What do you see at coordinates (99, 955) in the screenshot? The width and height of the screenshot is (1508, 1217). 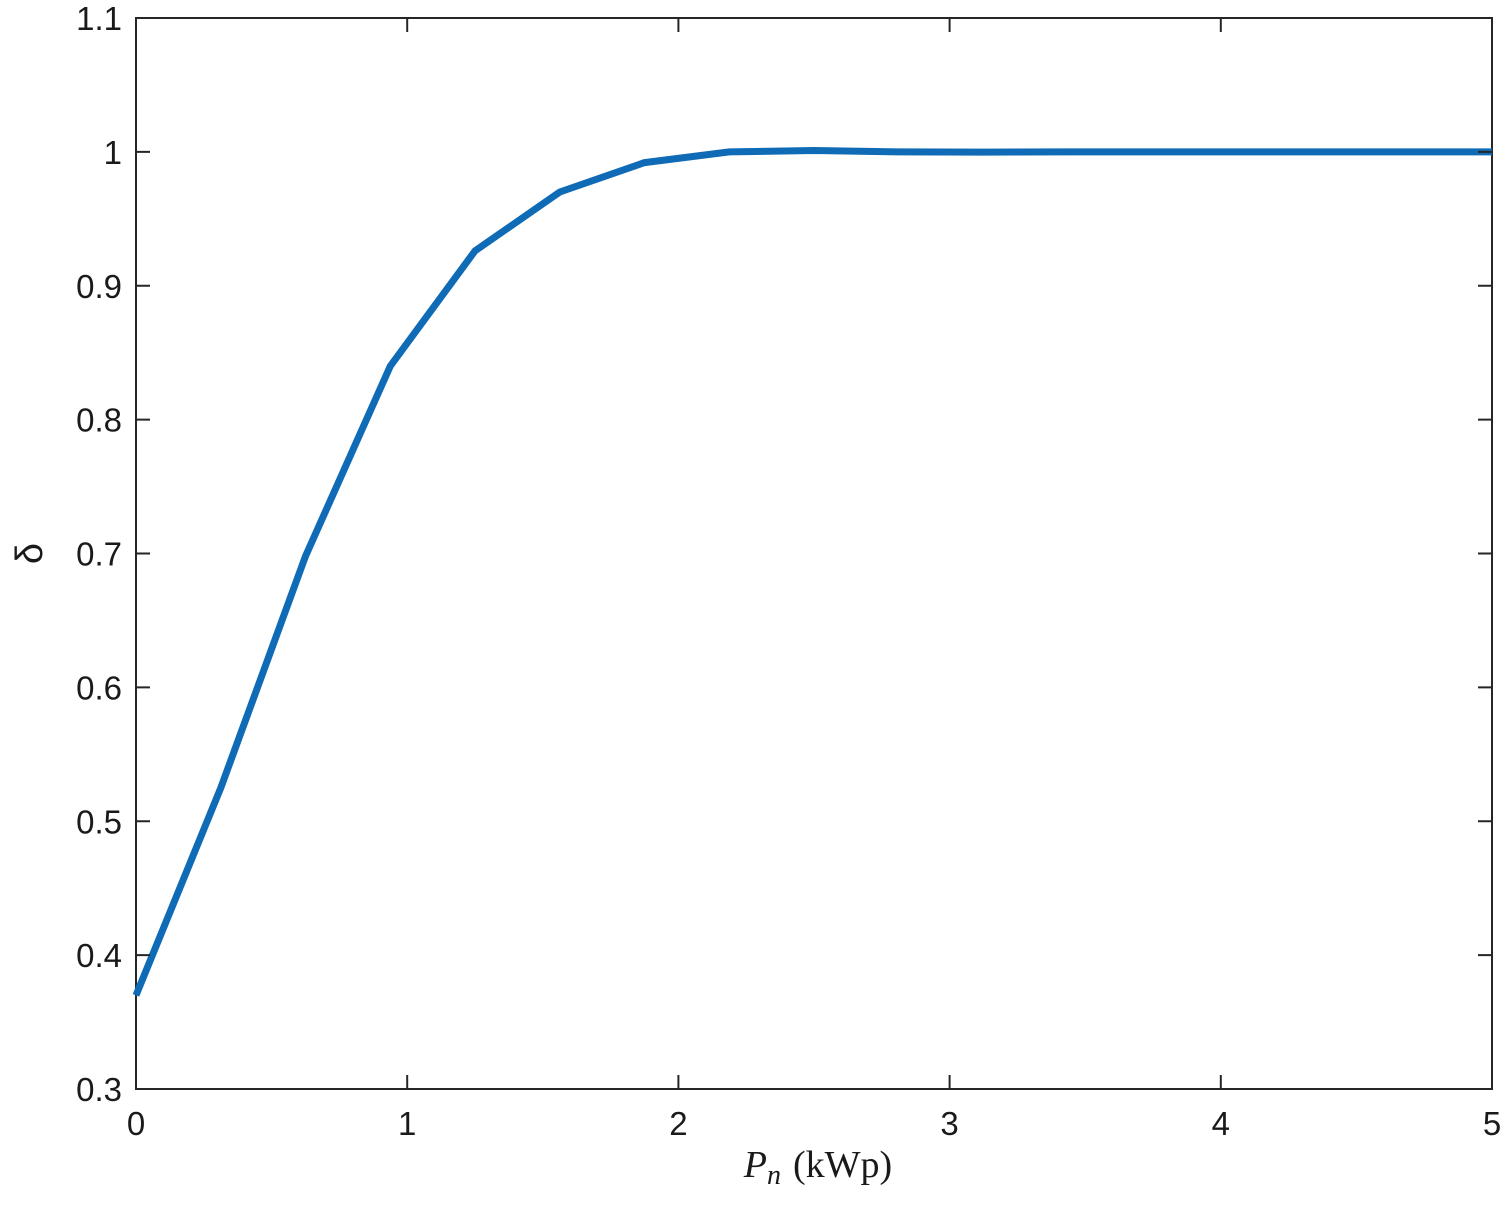 I see `y-tick-label: 0.4` at bounding box center [99, 955].